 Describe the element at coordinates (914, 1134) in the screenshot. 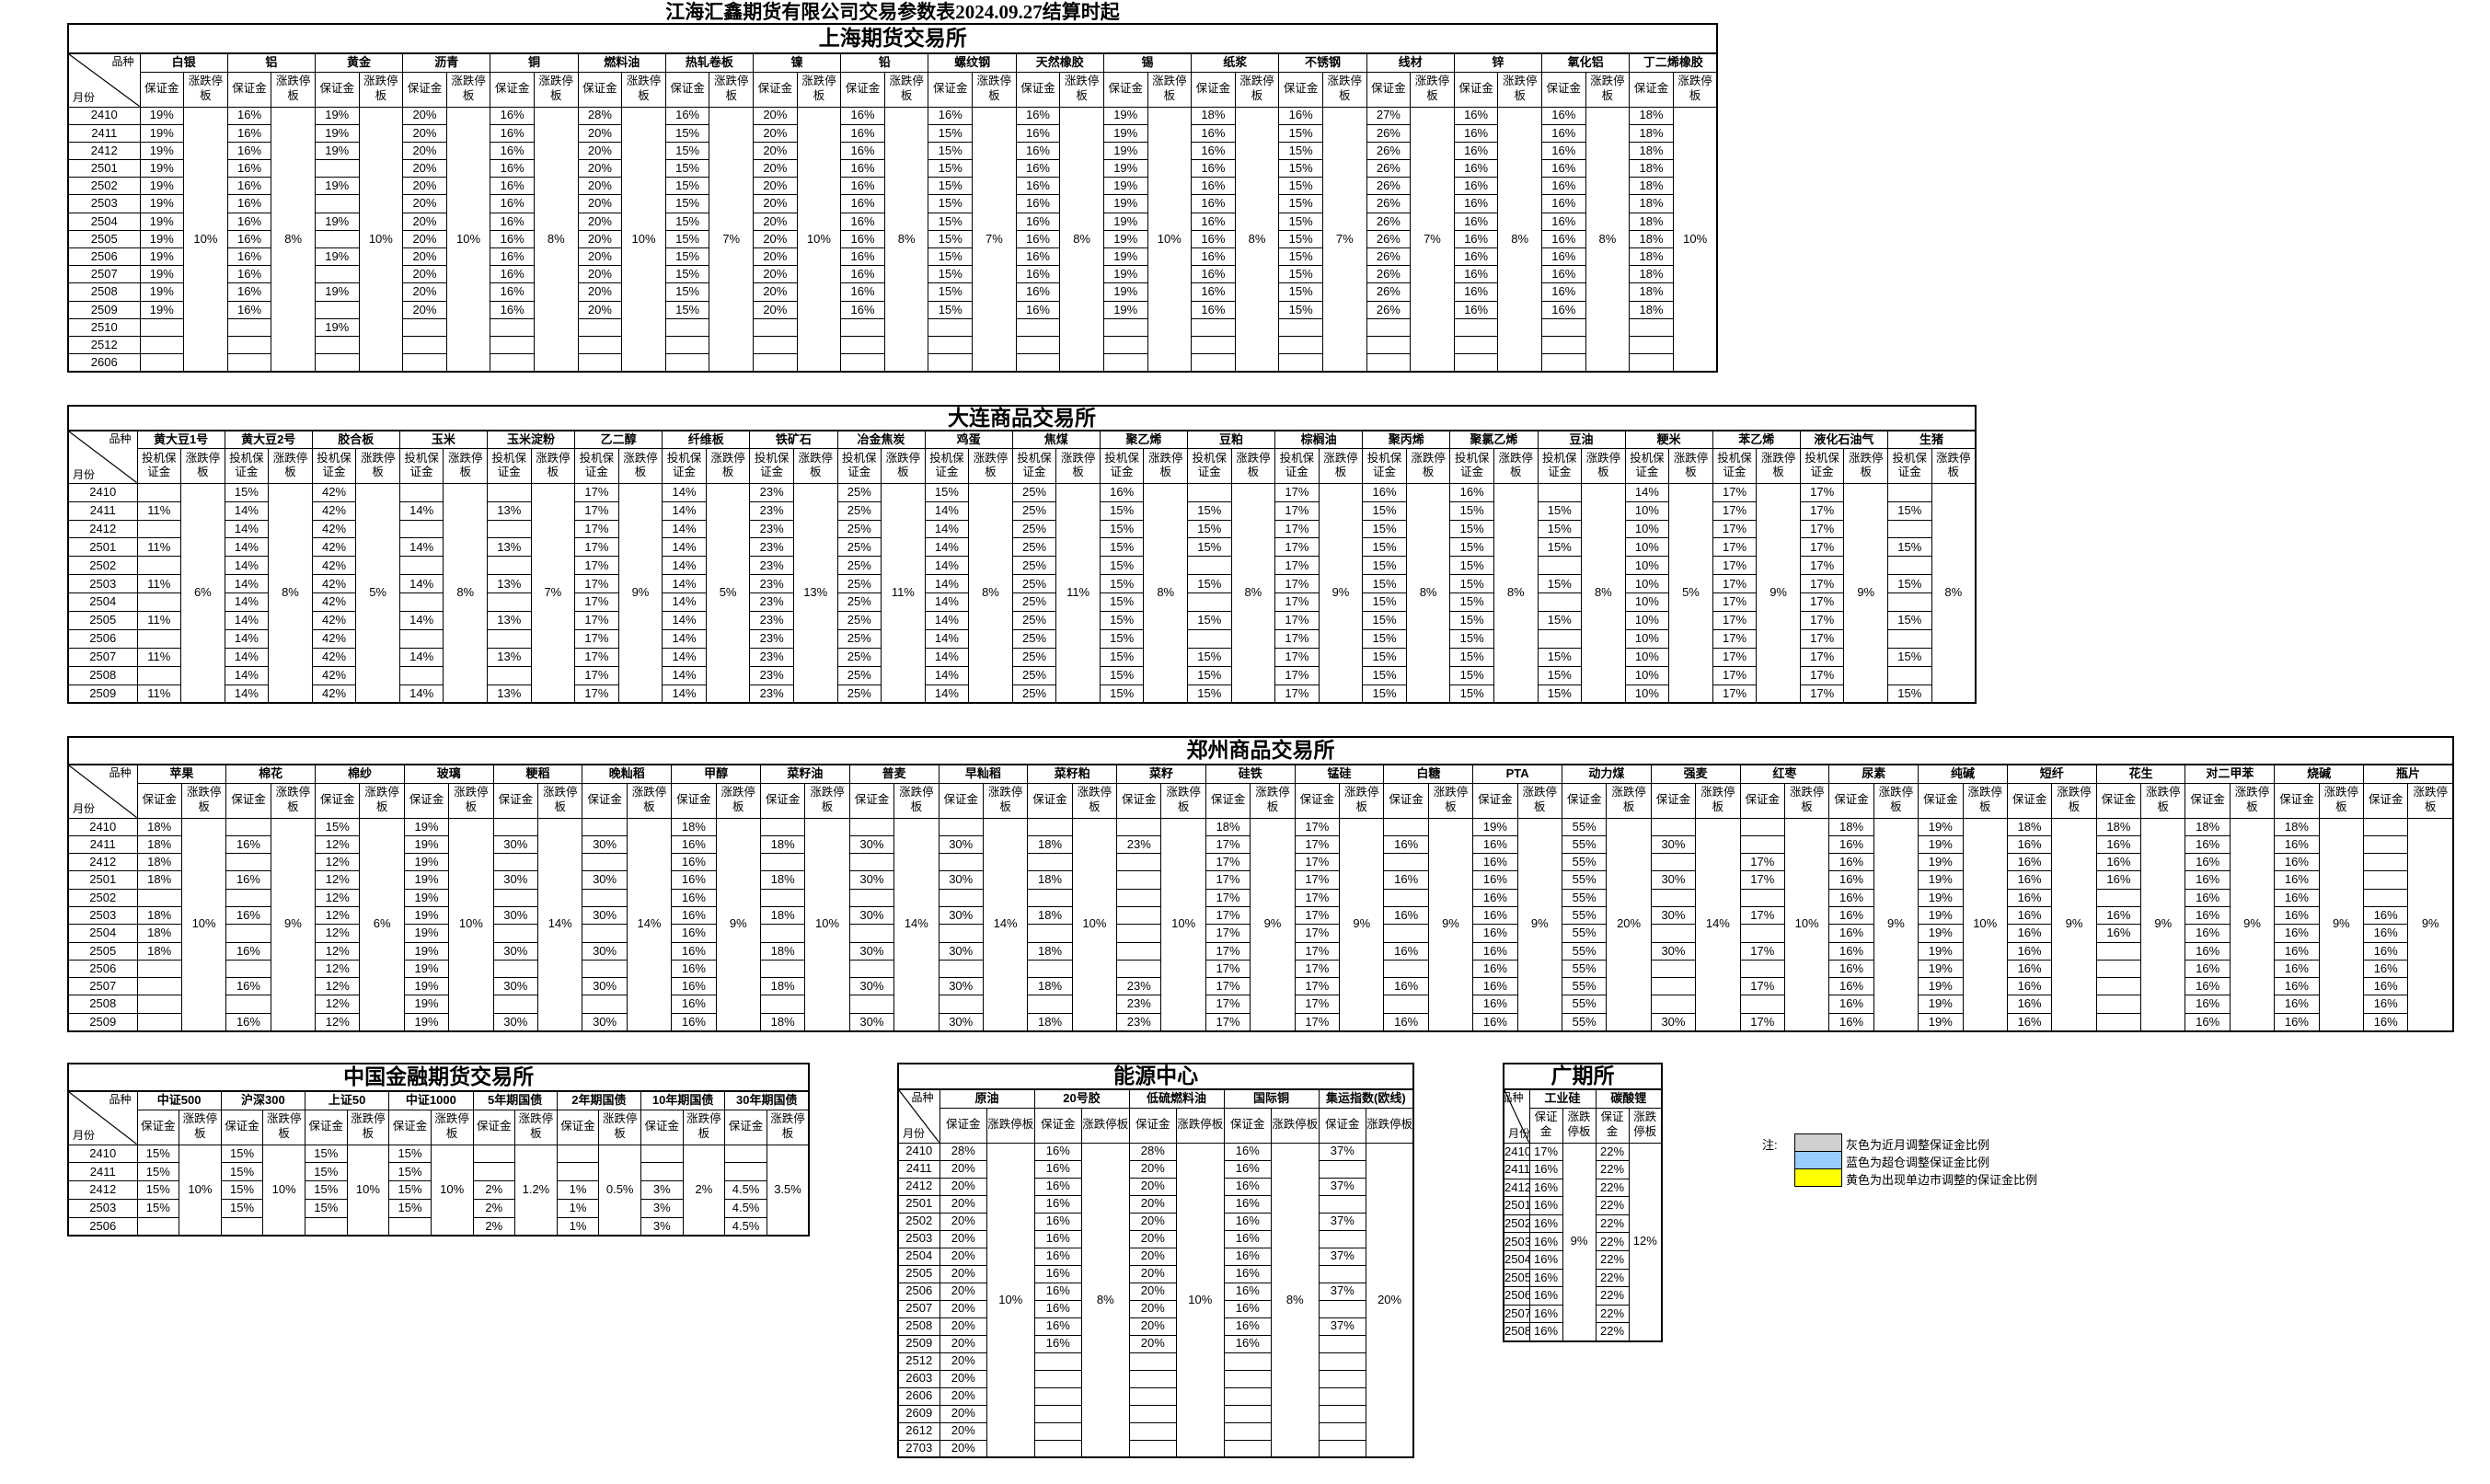

I see `corner-month-label: 月份` at that location.